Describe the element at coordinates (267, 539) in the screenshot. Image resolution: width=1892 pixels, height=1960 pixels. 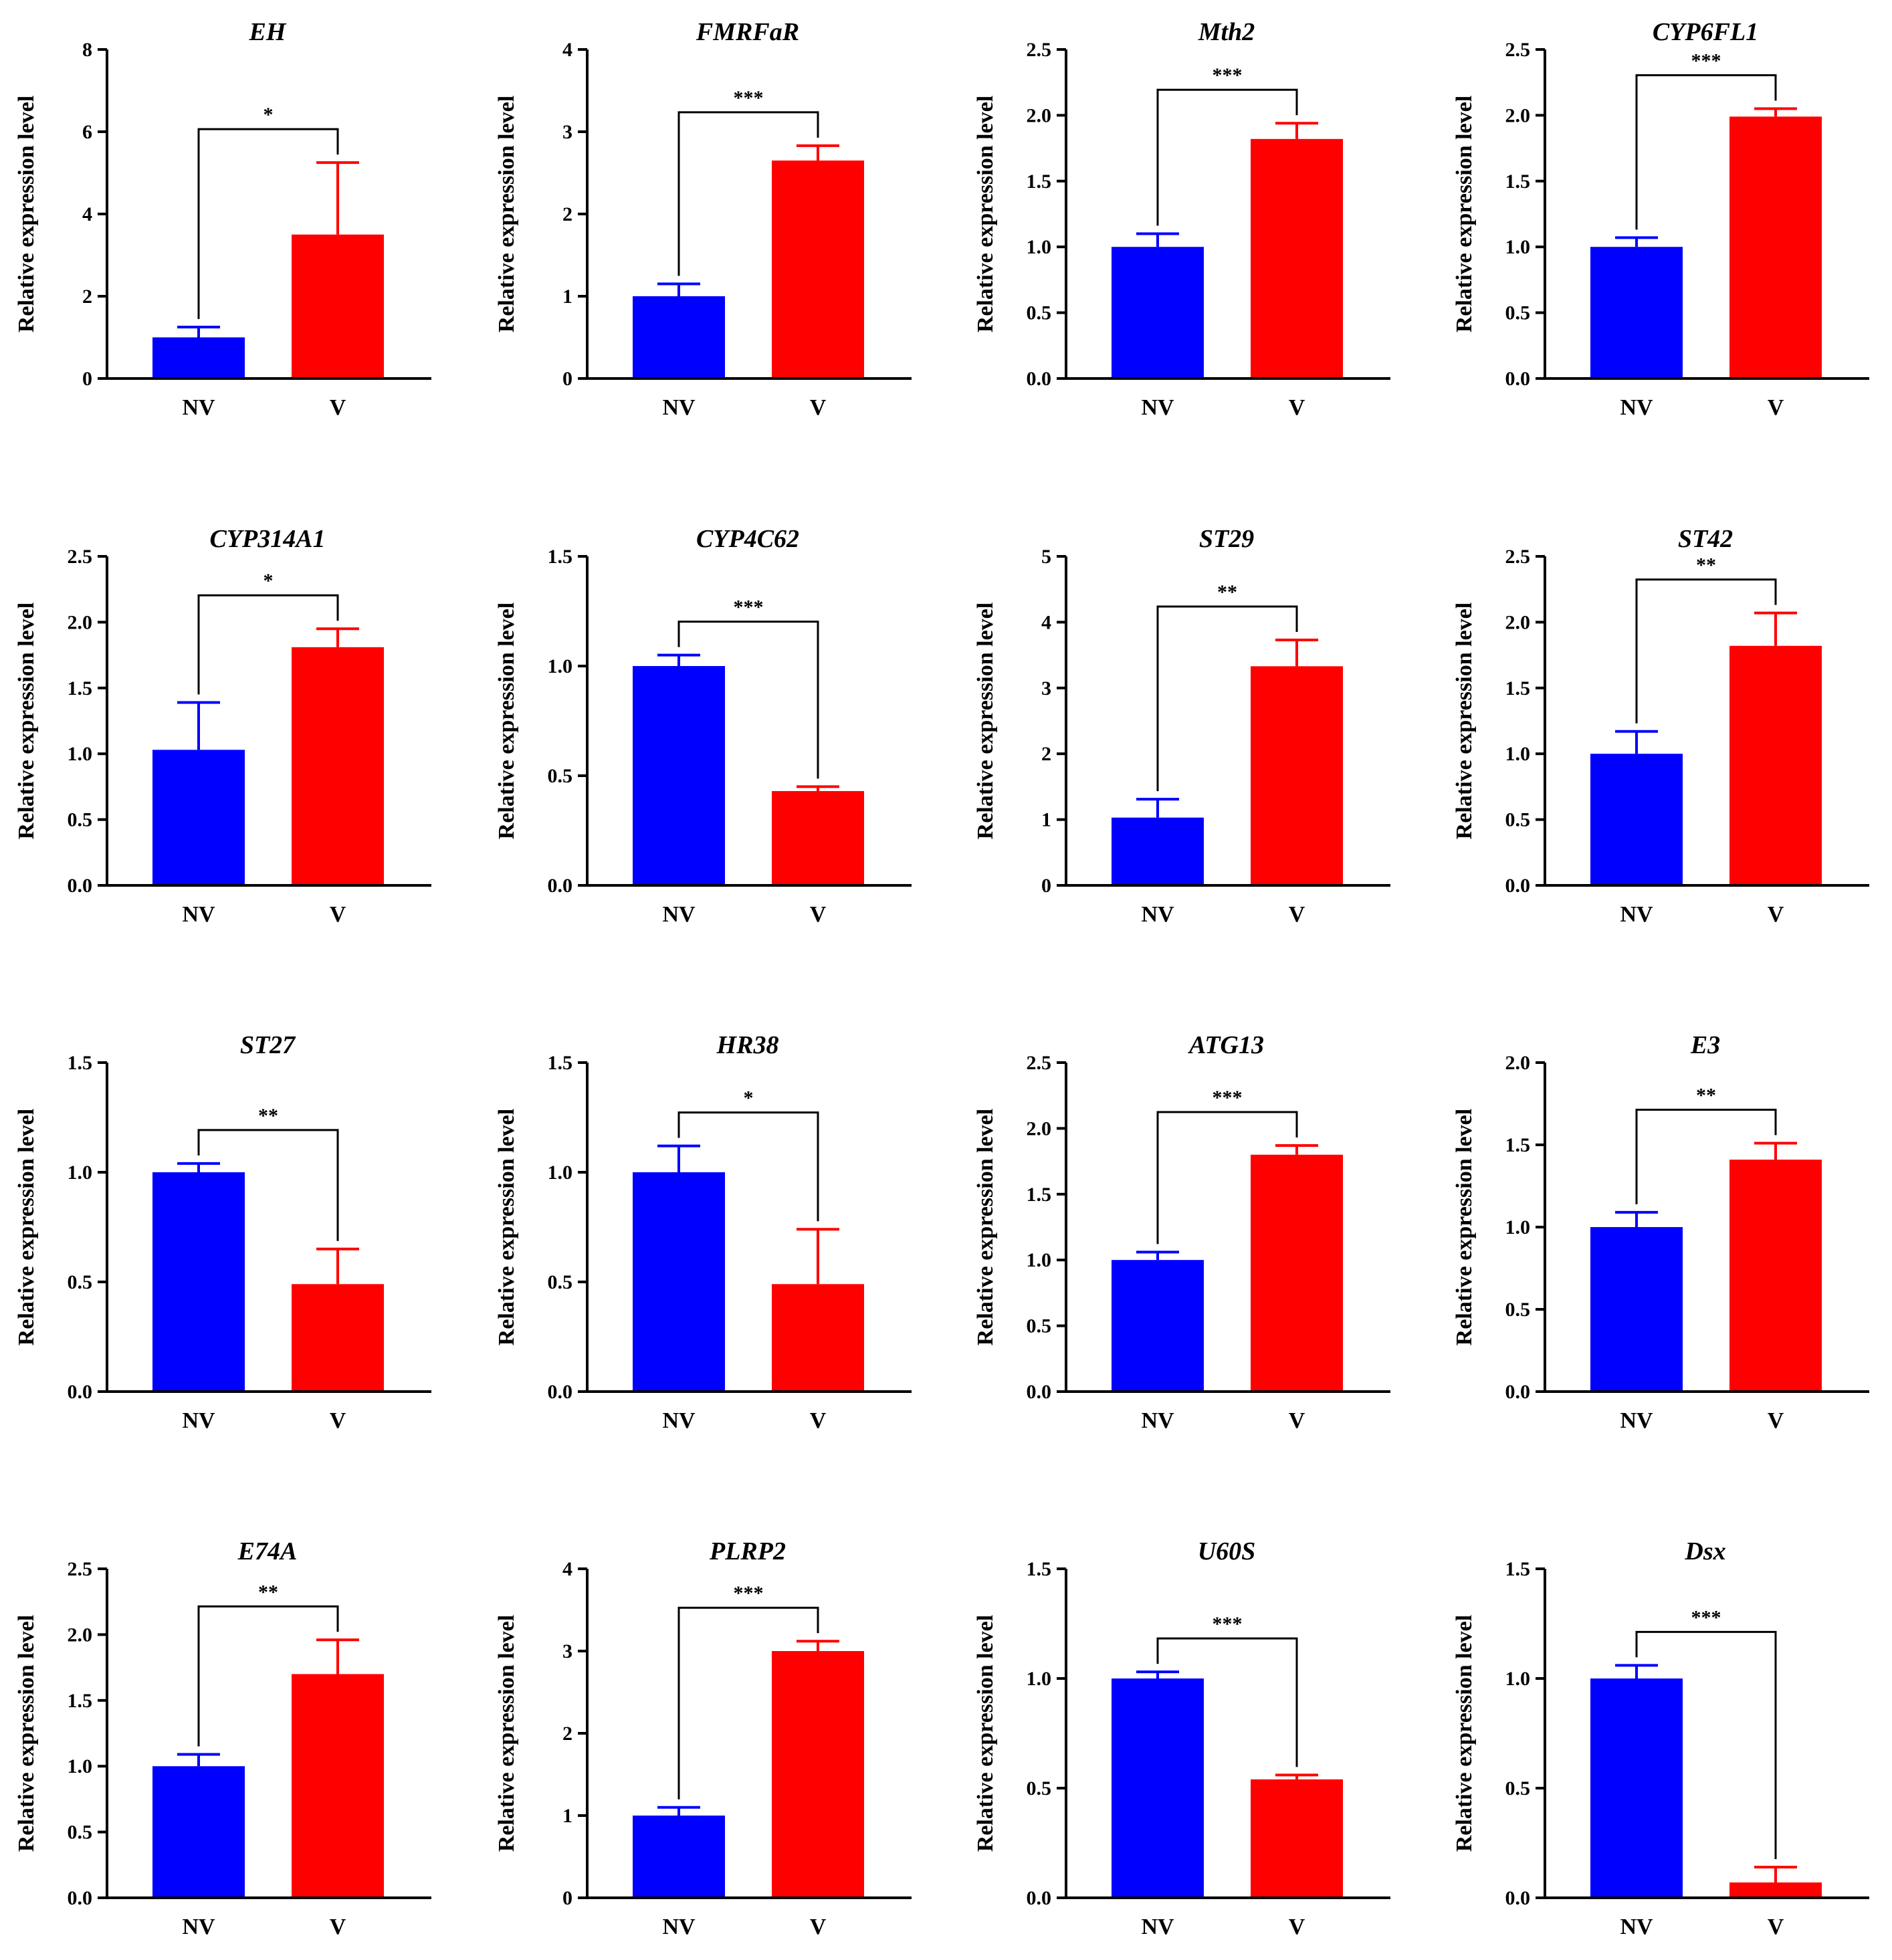
I see `chart-title: CYP314A1` at that location.